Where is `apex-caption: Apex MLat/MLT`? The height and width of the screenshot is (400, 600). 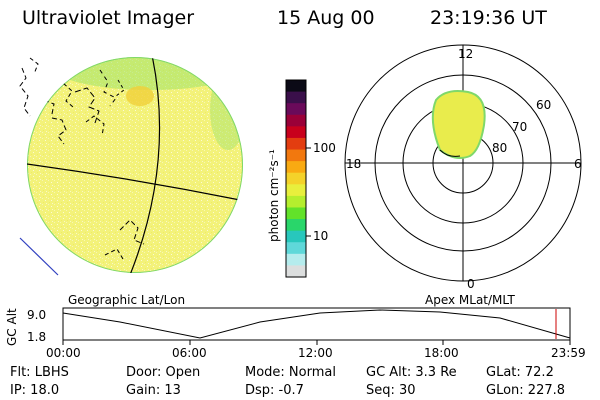 apex-caption: Apex MLat/MLT is located at coordinates (470, 300).